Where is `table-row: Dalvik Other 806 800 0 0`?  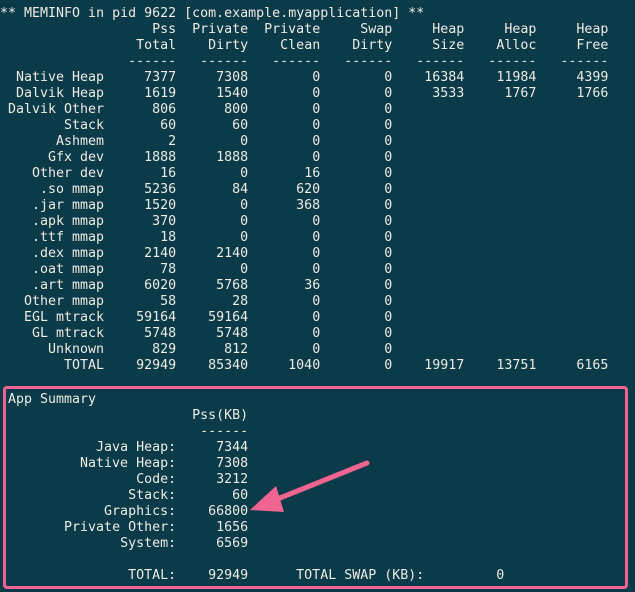 table-row: Dalvik Other 806 800 0 0 is located at coordinates (304, 110).